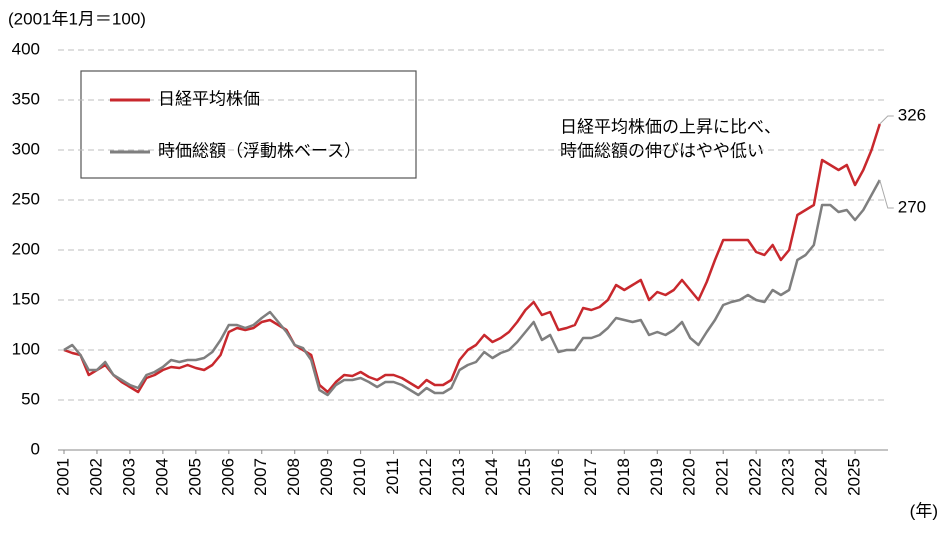 The width and height of the screenshot is (945, 537). Describe the element at coordinates (95, 477) in the screenshot. I see `x-tick-label: 2002` at that location.